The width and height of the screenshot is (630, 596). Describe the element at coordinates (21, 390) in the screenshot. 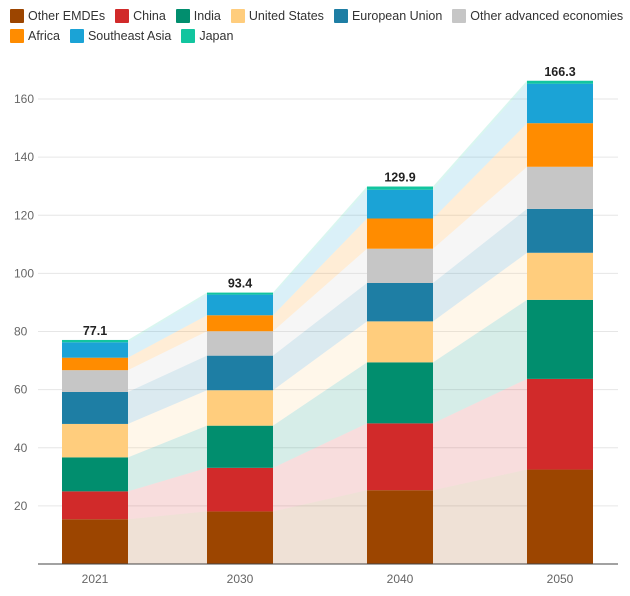

I see `y-tick-label: 60` at that location.